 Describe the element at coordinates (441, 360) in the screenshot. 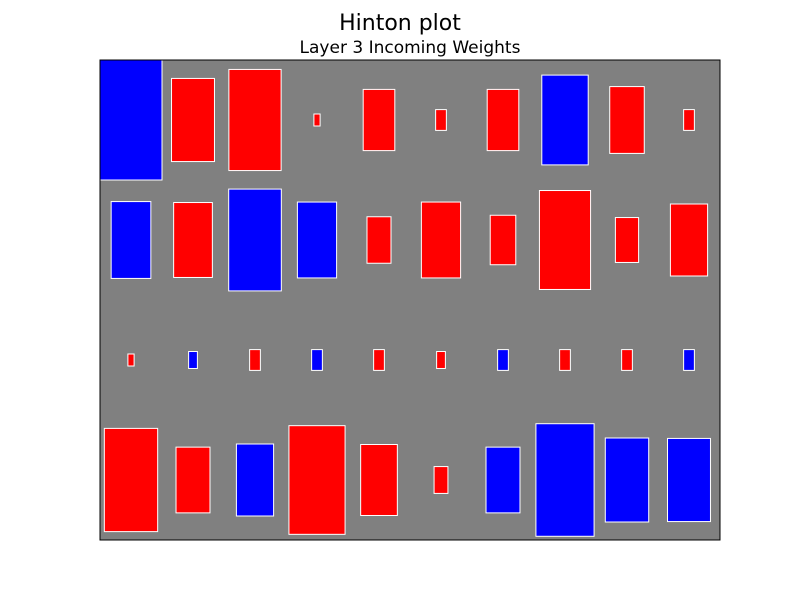

I see `hinton-cell-r2-c5` at that location.